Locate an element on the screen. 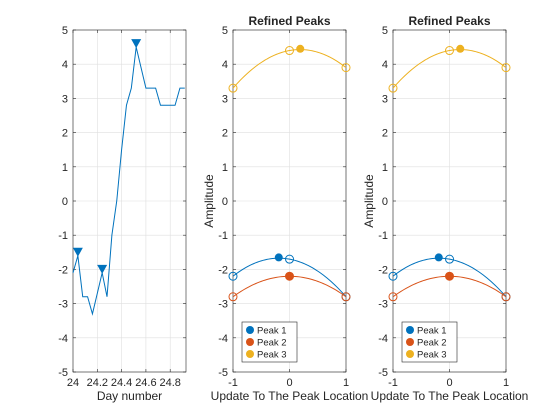 Image resolution: width=560 pixels, height=420 pixels. x-tick-label: 24.4 is located at coordinates (121, 383).